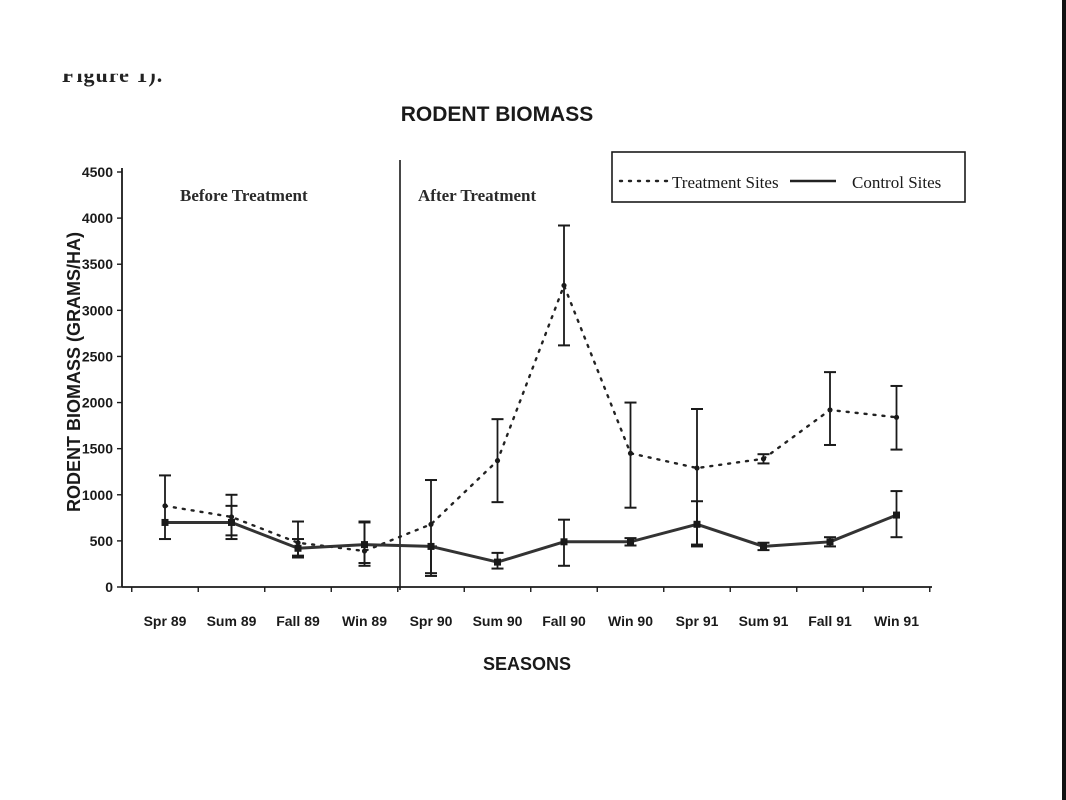  I want to click on legend: Treatment Sites Control Sites, so click(788, 177).